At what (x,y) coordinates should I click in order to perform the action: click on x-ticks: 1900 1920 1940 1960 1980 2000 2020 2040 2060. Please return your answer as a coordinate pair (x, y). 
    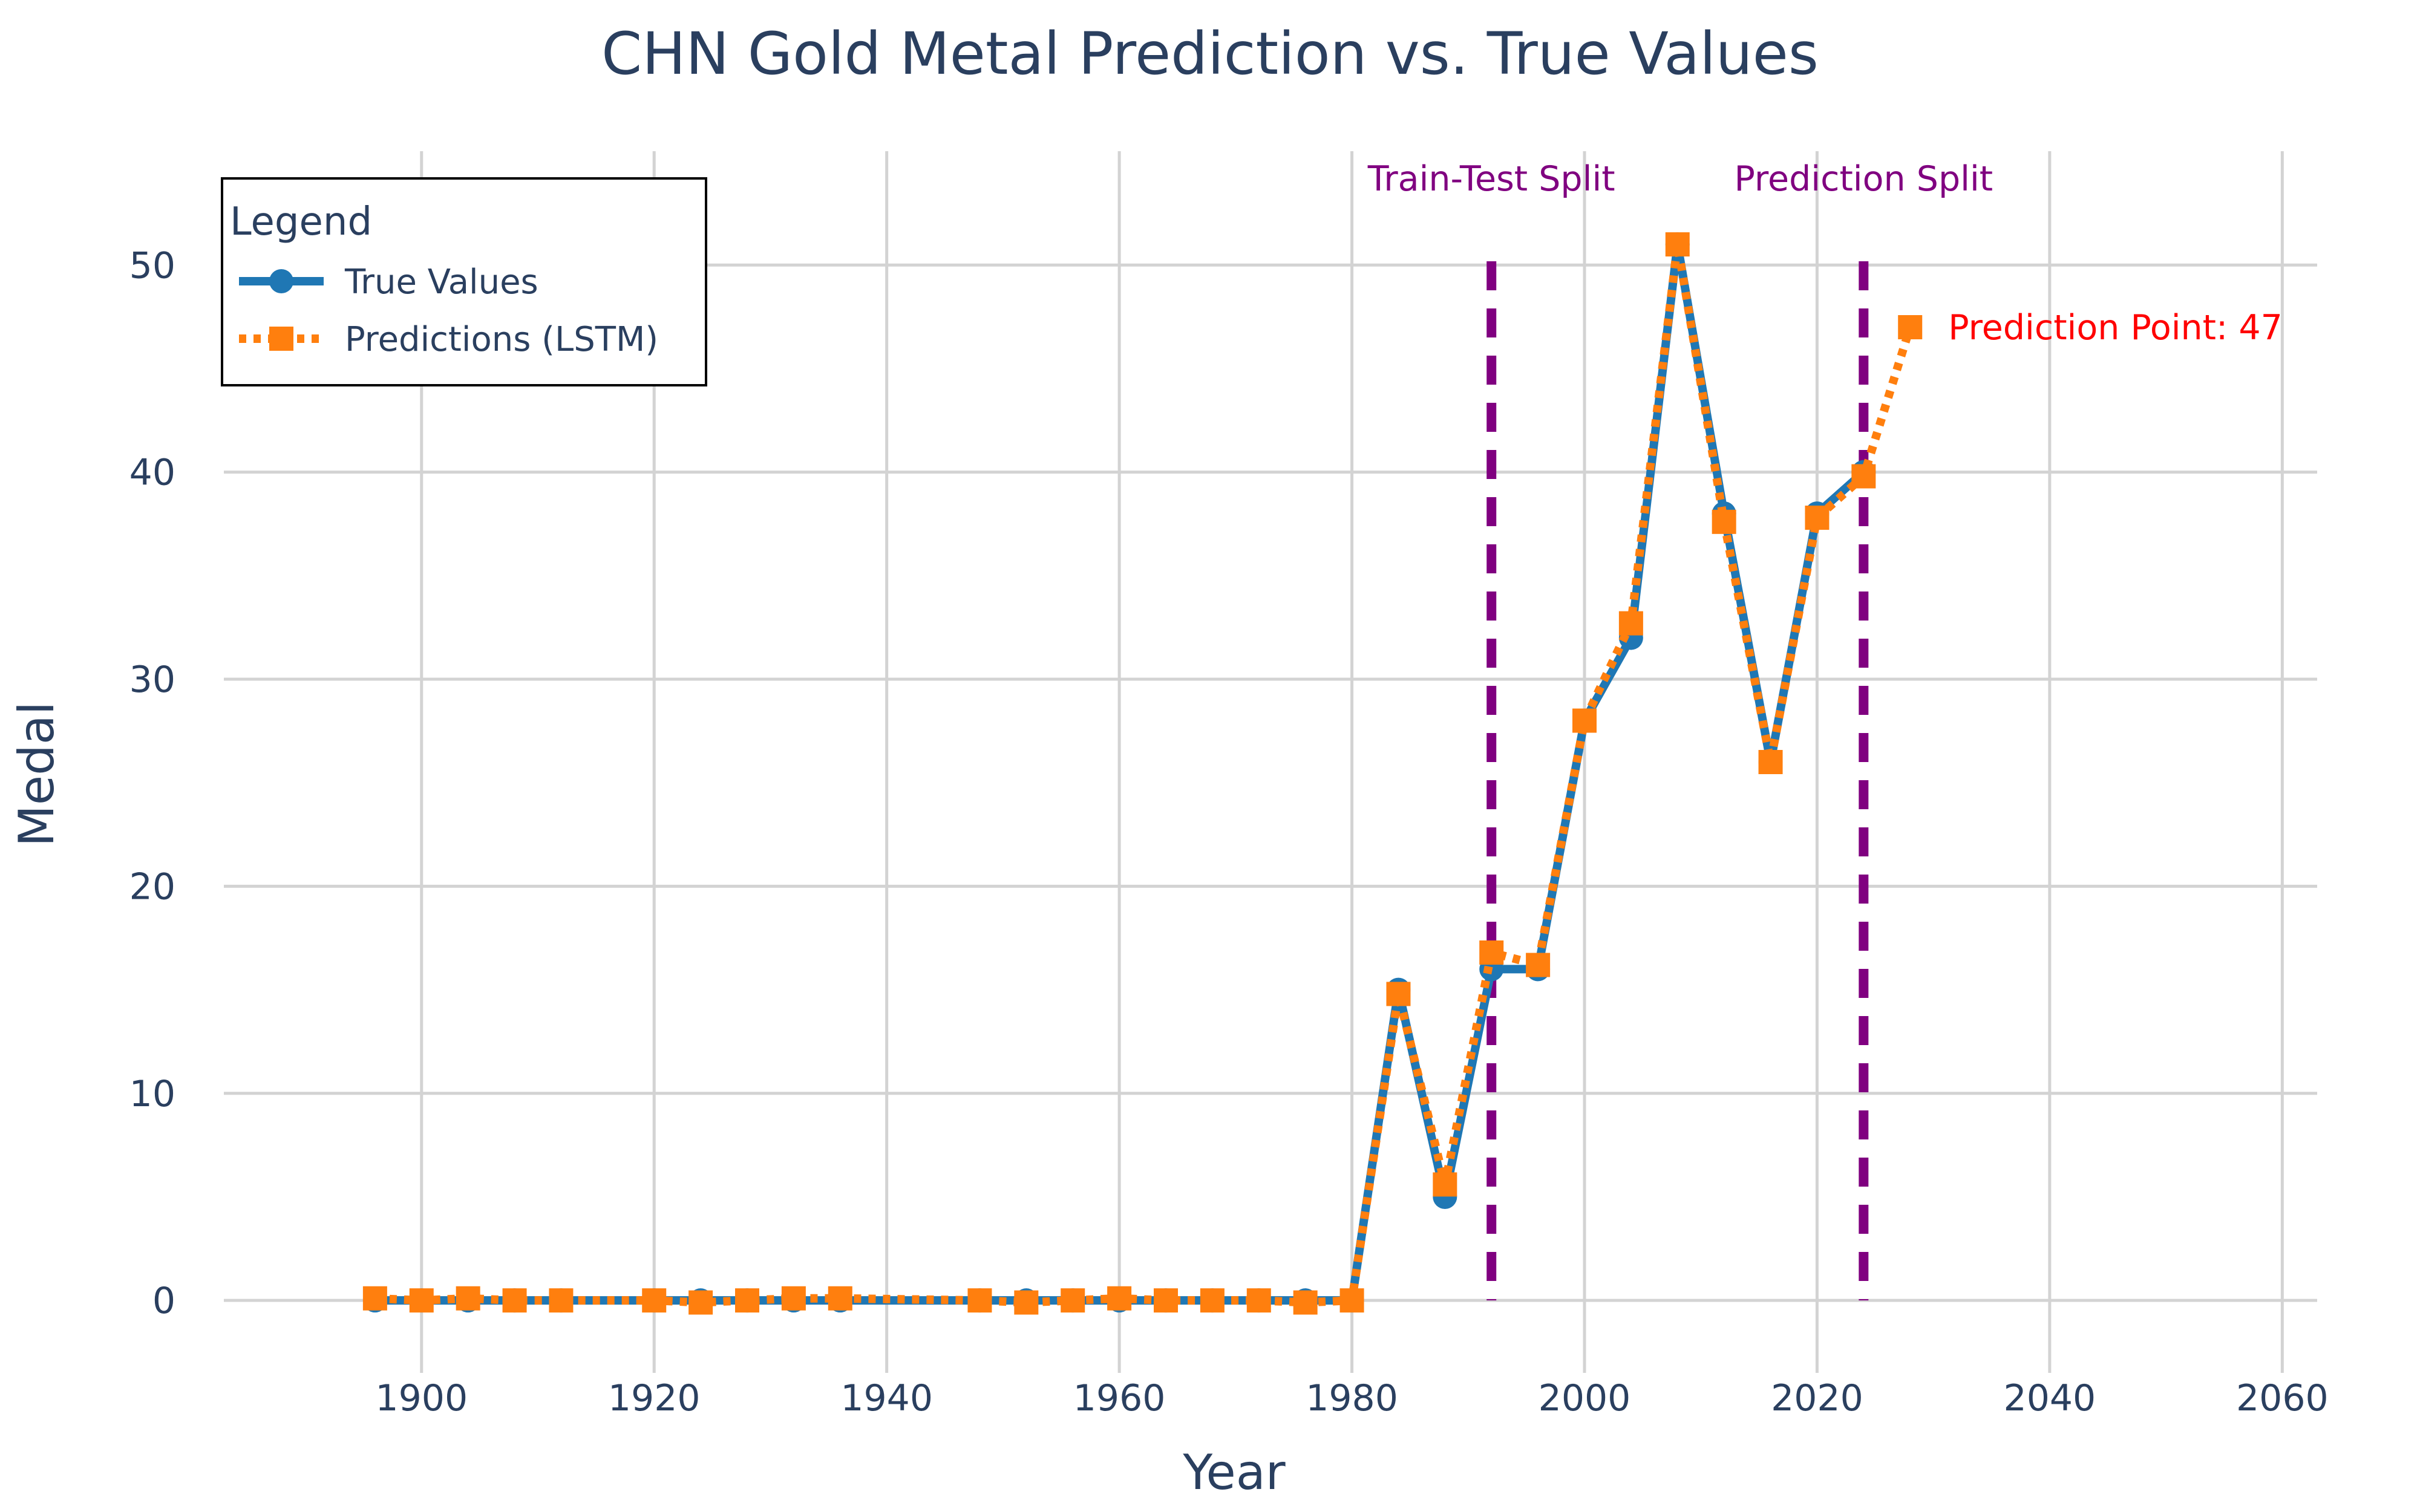
    Looking at the image, I should click on (1351, 1398).